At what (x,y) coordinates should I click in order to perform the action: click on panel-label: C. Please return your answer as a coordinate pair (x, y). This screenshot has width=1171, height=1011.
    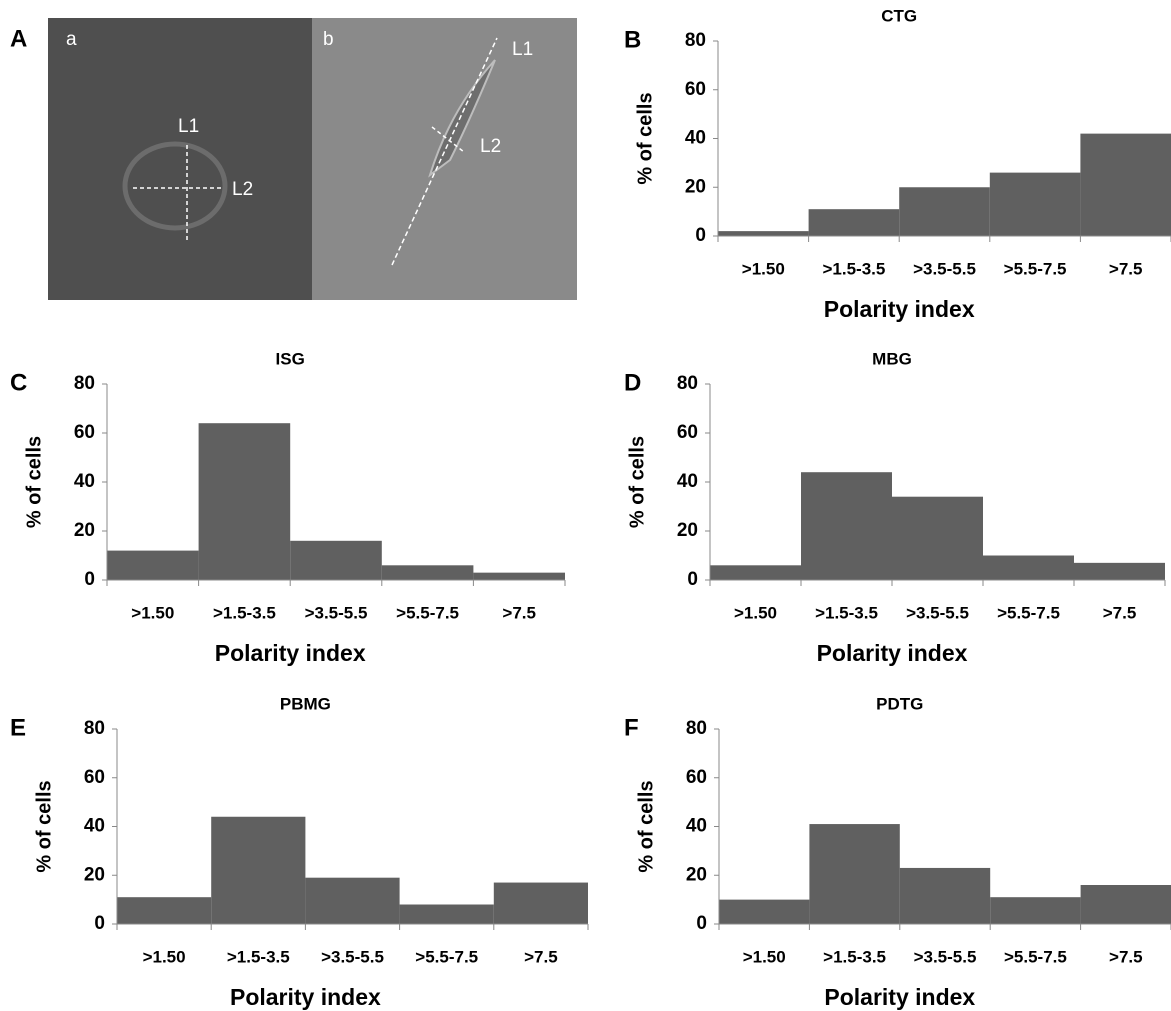
    Looking at the image, I should click on (18, 382).